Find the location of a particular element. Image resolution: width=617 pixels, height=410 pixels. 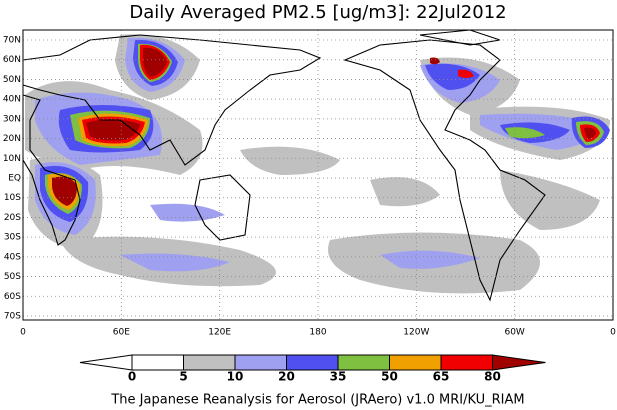

lat-label: EQ is located at coordinates (14, 179).